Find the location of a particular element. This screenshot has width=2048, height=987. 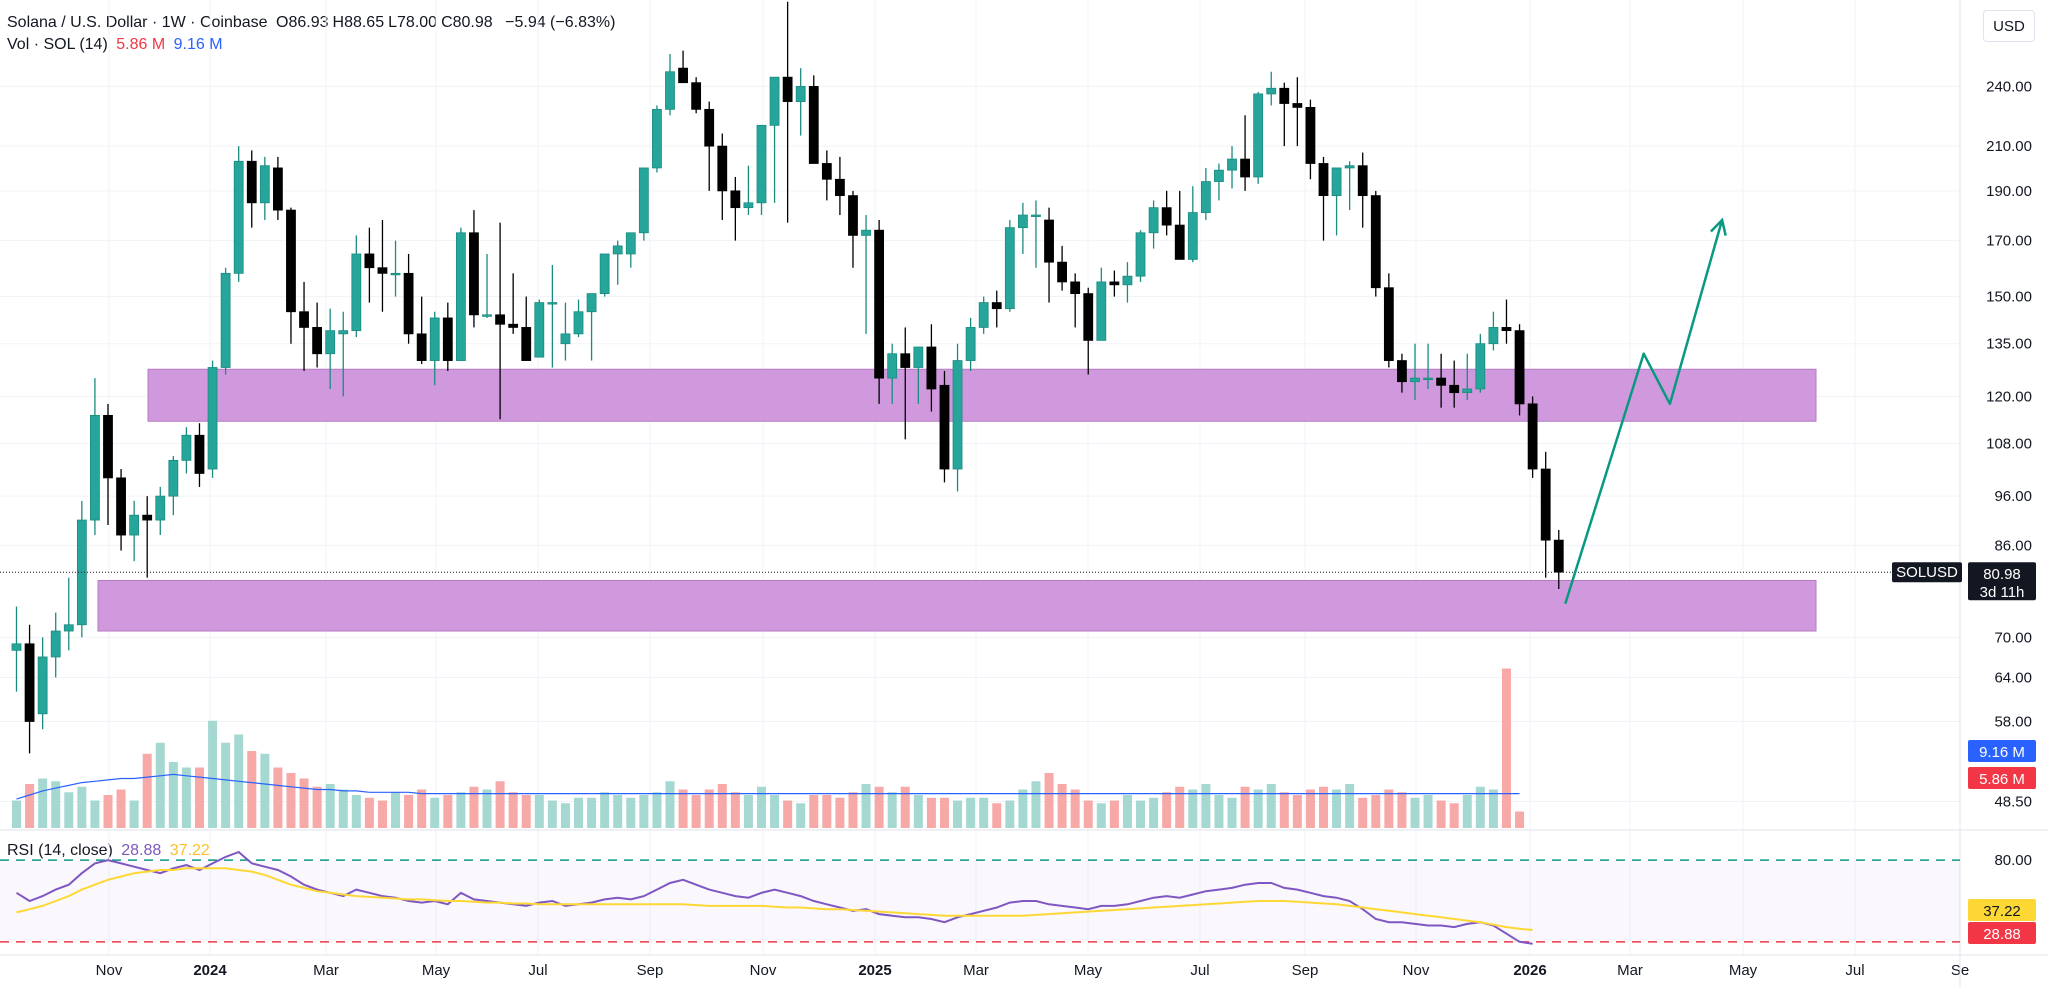

rsi-label: RSI (14, close) is located at coordinates (60, 850).